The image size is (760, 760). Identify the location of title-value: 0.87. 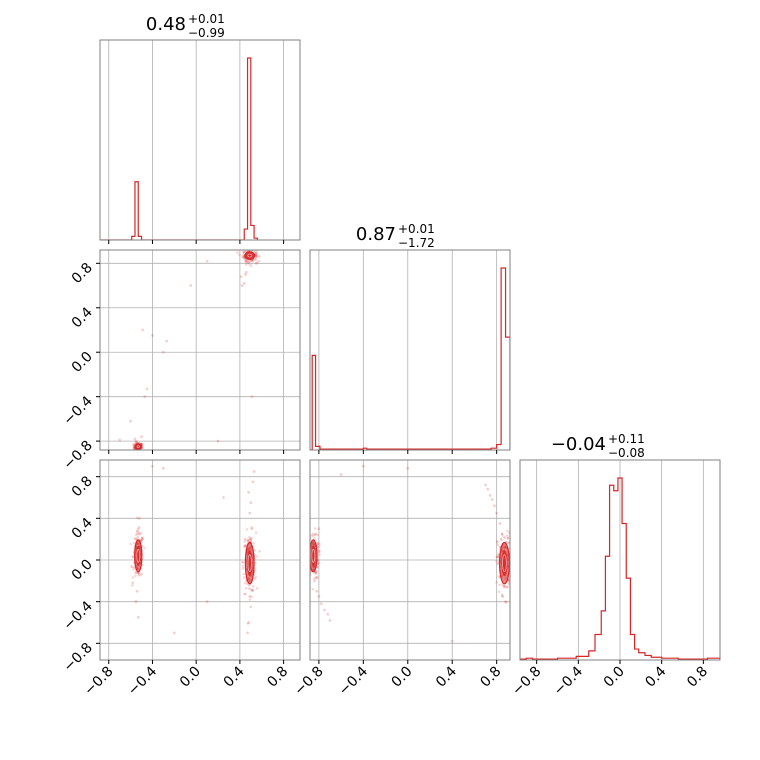
(376, 234).